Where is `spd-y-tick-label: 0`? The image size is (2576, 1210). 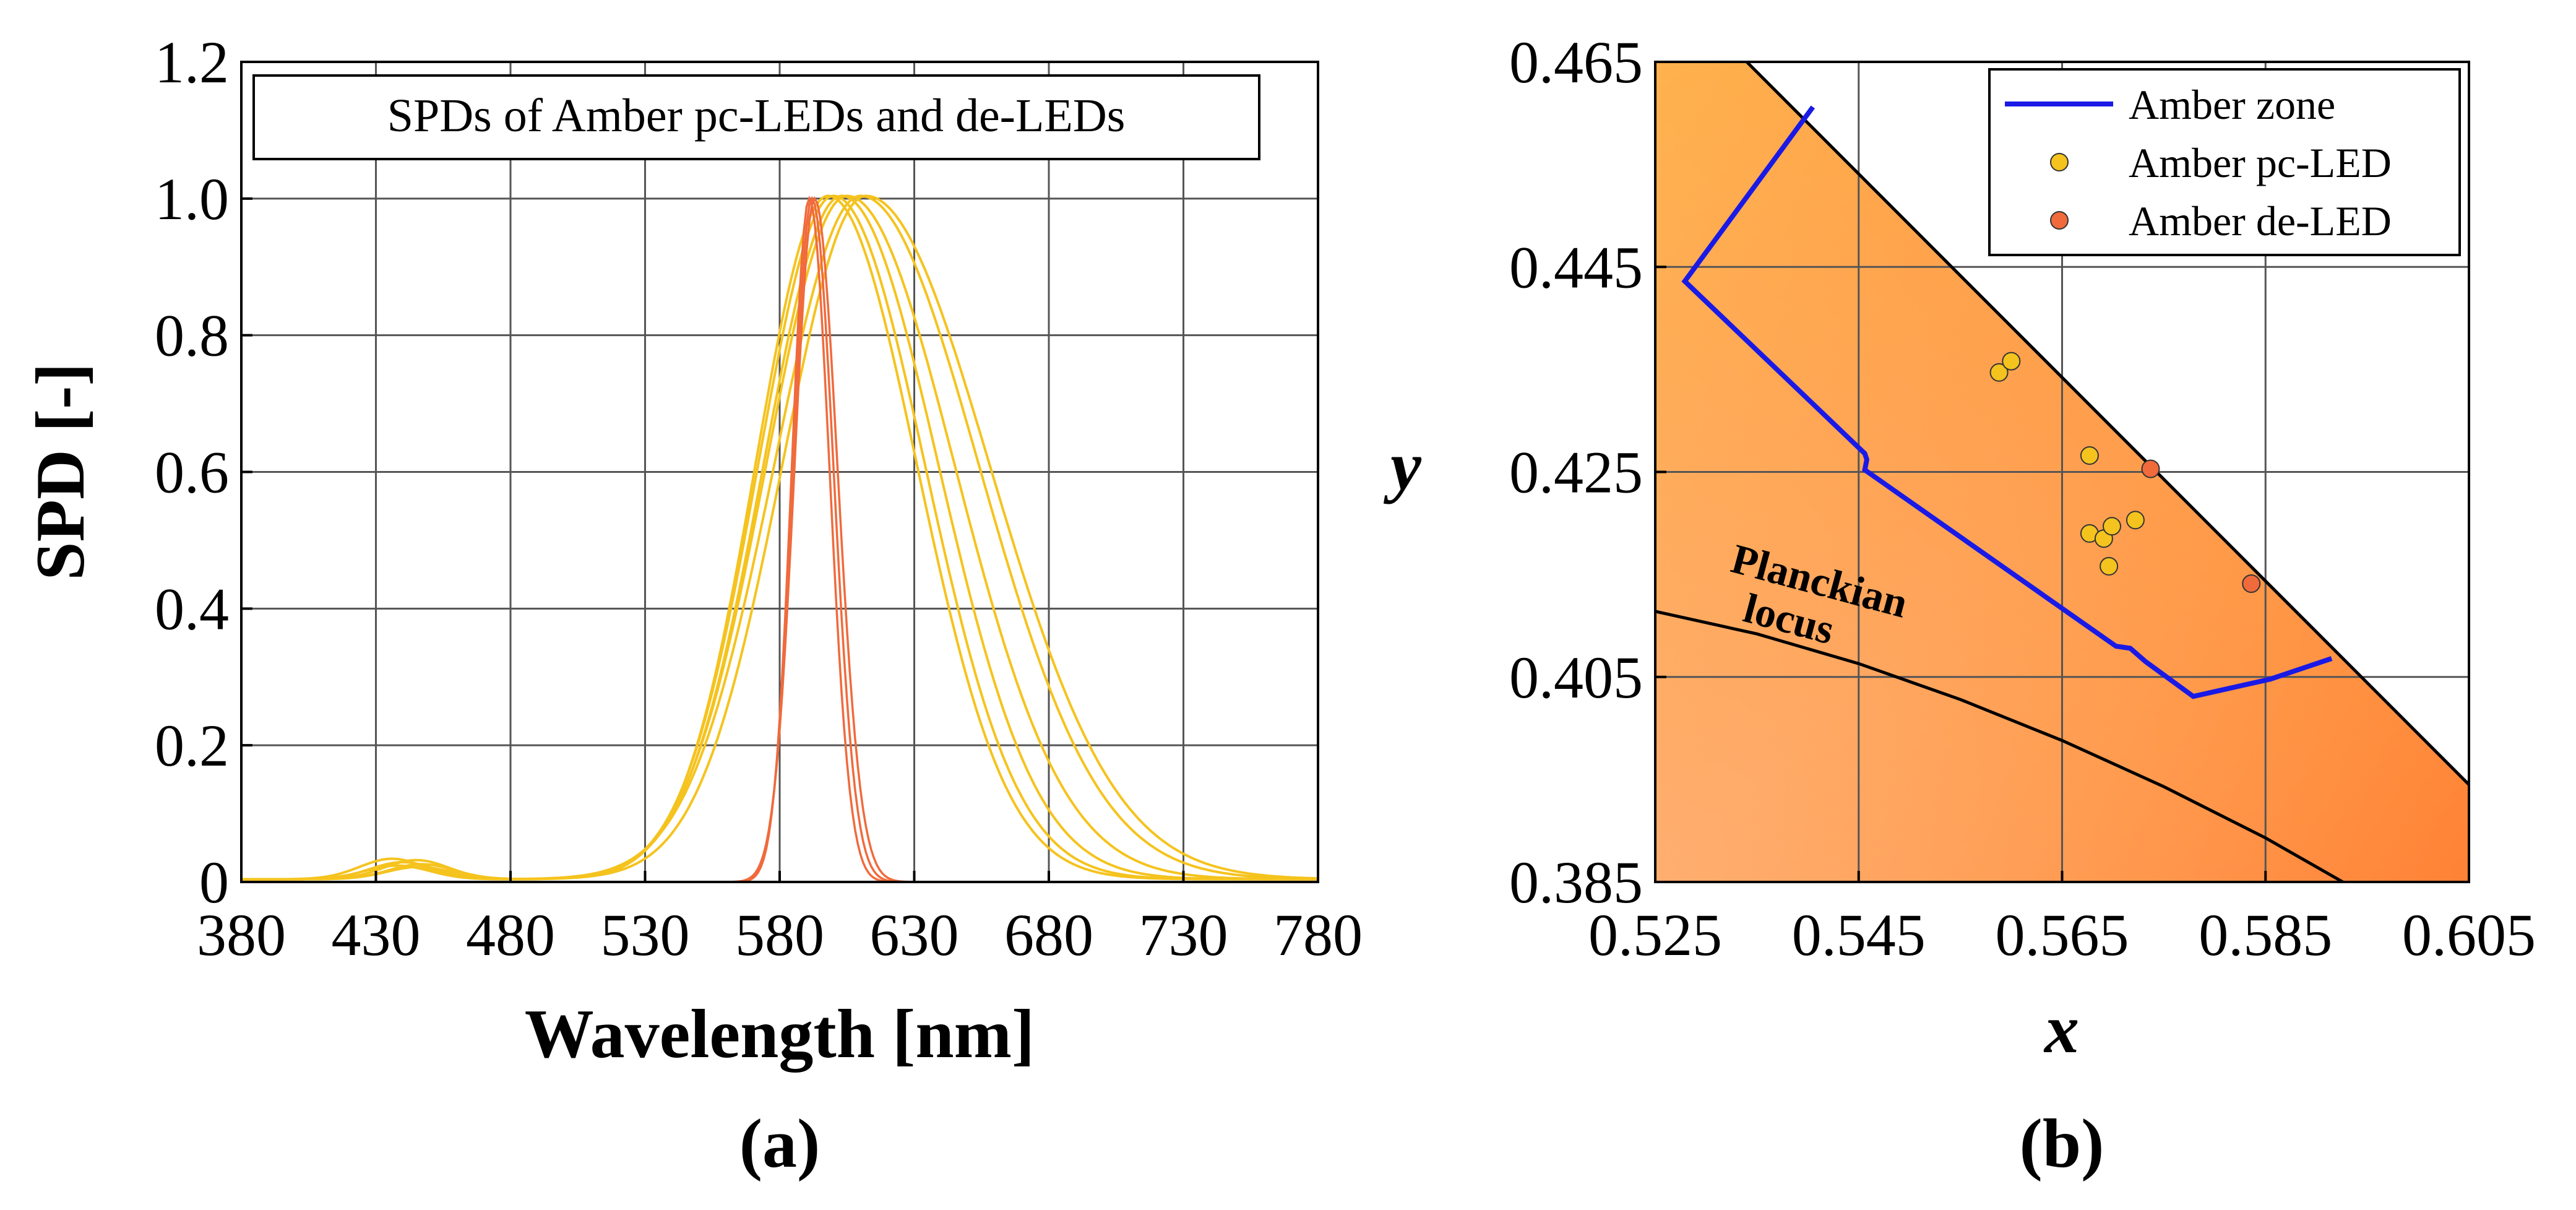
spd-y-tick-label: 0 is located at coordinates (214, 882).